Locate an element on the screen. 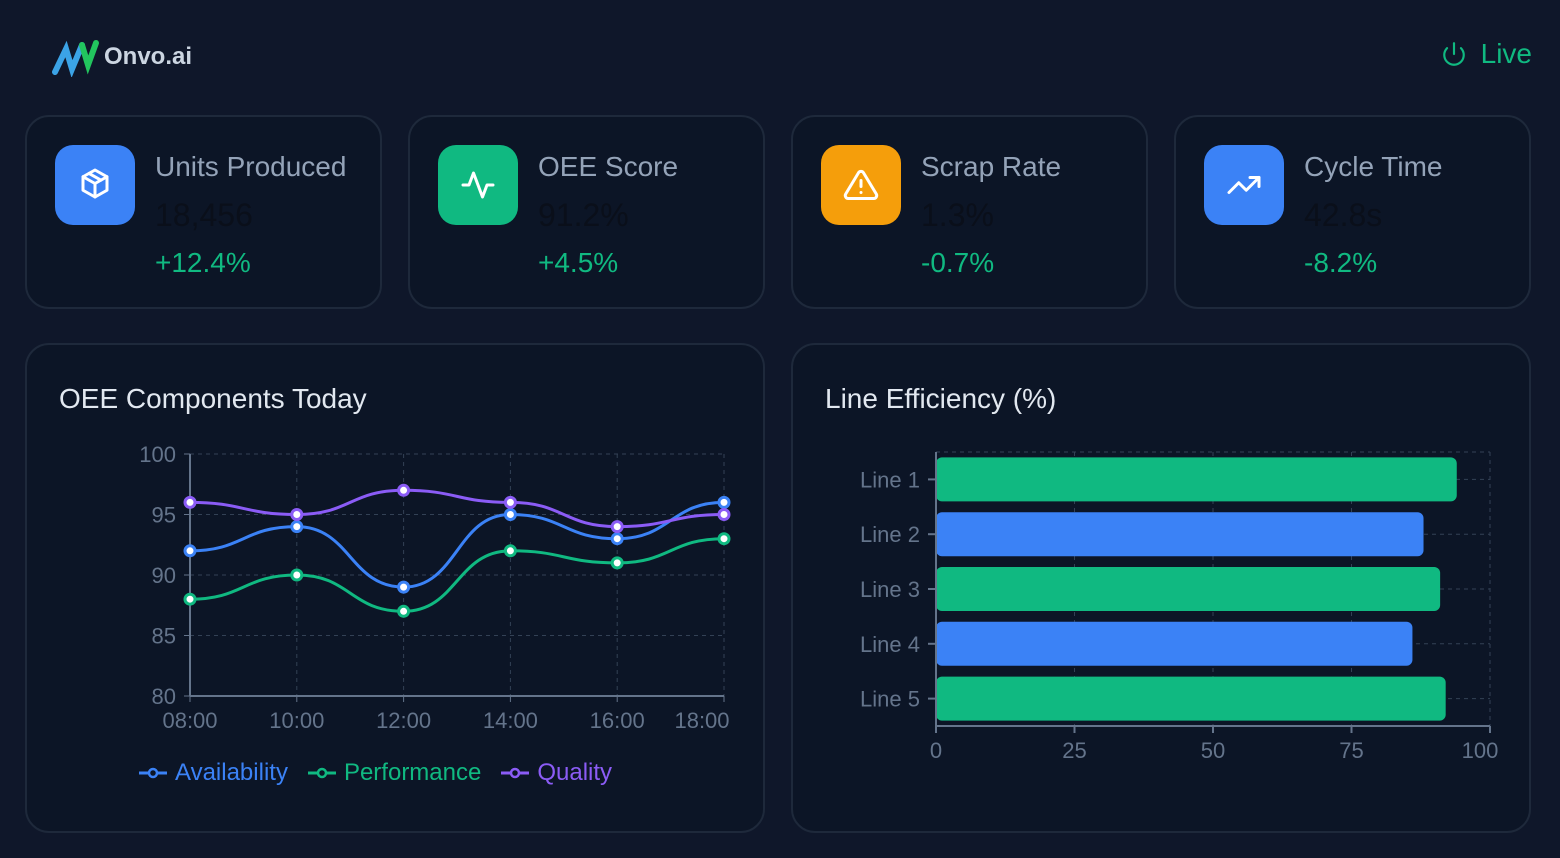  y-tick-label: Line 2 is located at coordinates (890, 534).